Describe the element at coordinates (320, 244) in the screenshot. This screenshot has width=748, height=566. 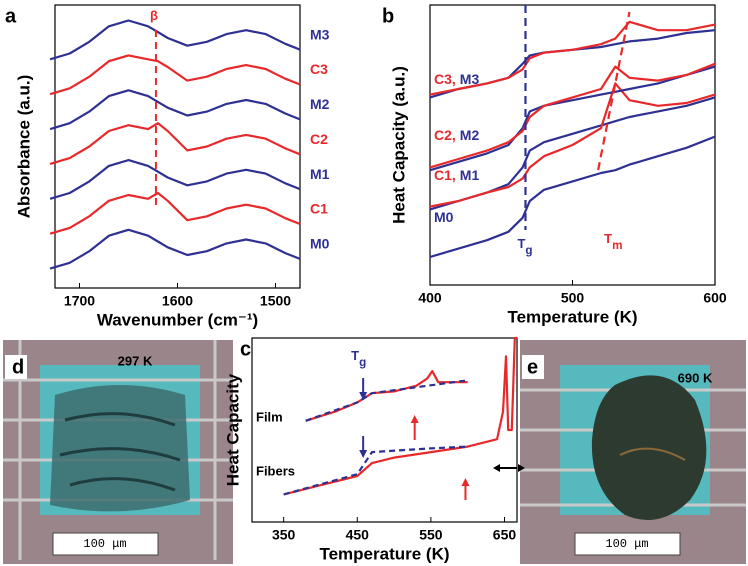
I see `series-label: M0` at that location.